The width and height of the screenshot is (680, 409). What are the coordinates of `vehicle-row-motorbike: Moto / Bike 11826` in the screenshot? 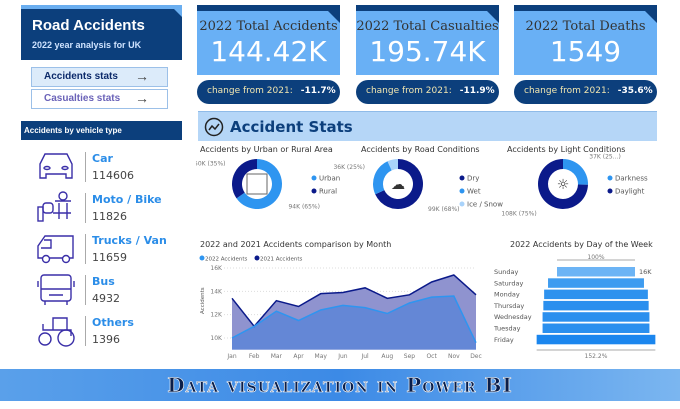 It's located at (110, 211).